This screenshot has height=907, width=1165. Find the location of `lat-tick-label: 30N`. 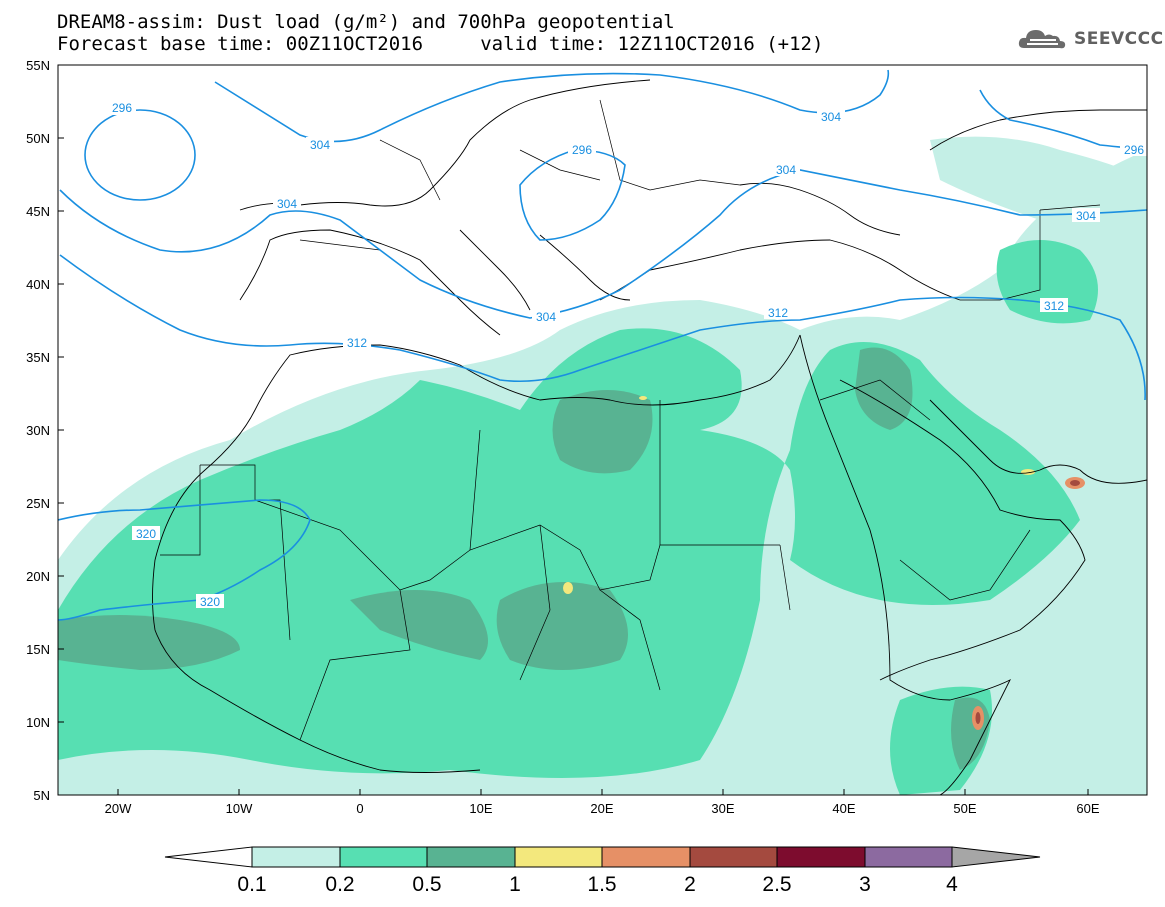

lat-tick-label: 30N is located at coordinates (38, 430).